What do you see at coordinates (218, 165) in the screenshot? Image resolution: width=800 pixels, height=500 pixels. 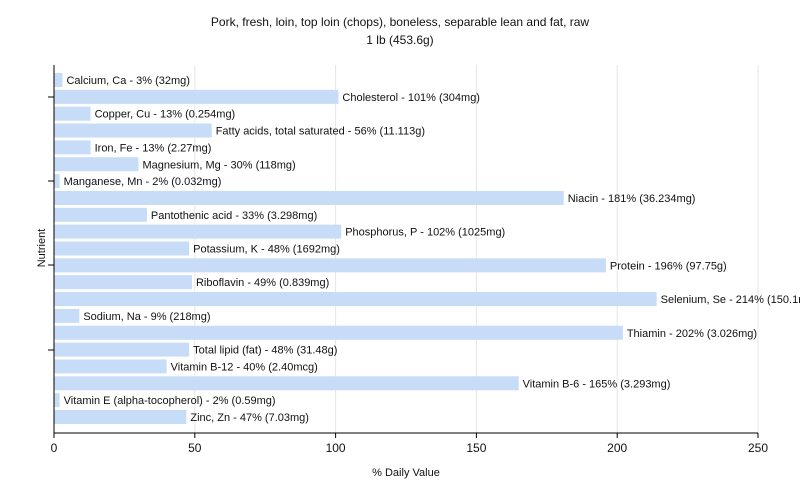 I see `bar-label: Magnesium, Mg - 30% (118mg)` at bounding box center [218, 165].